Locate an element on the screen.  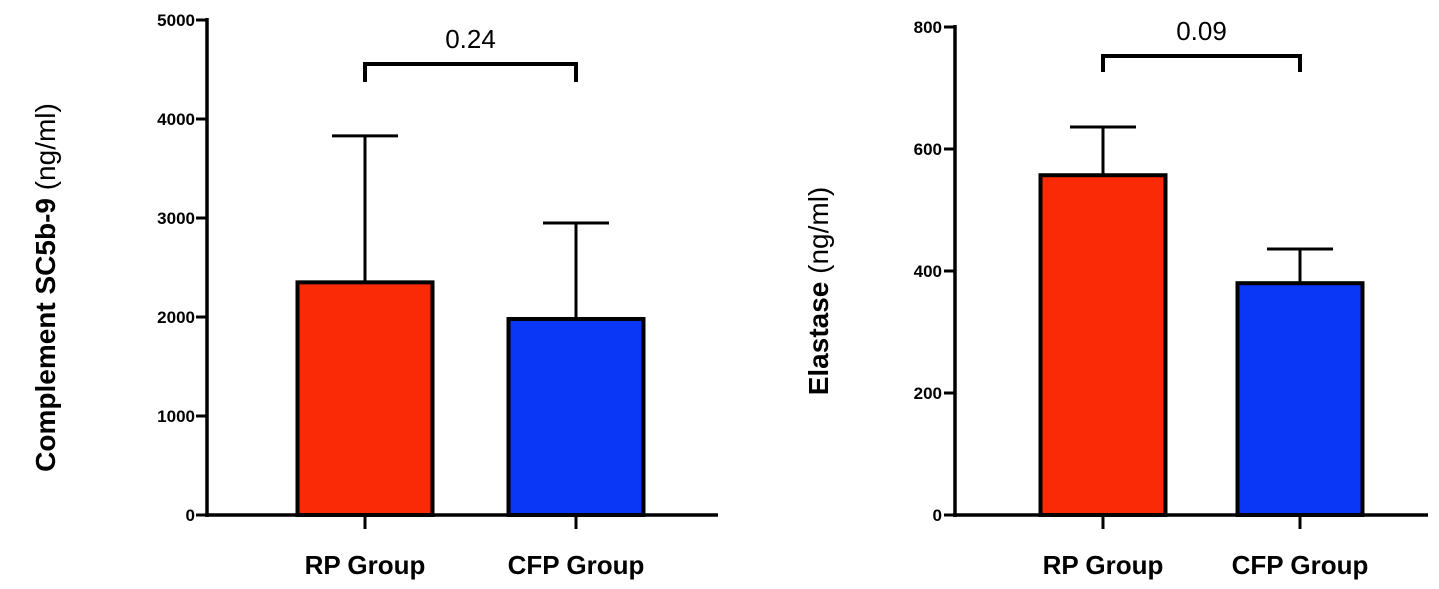
p-value-label: 0.09 is located at coordinates (1201, 31).